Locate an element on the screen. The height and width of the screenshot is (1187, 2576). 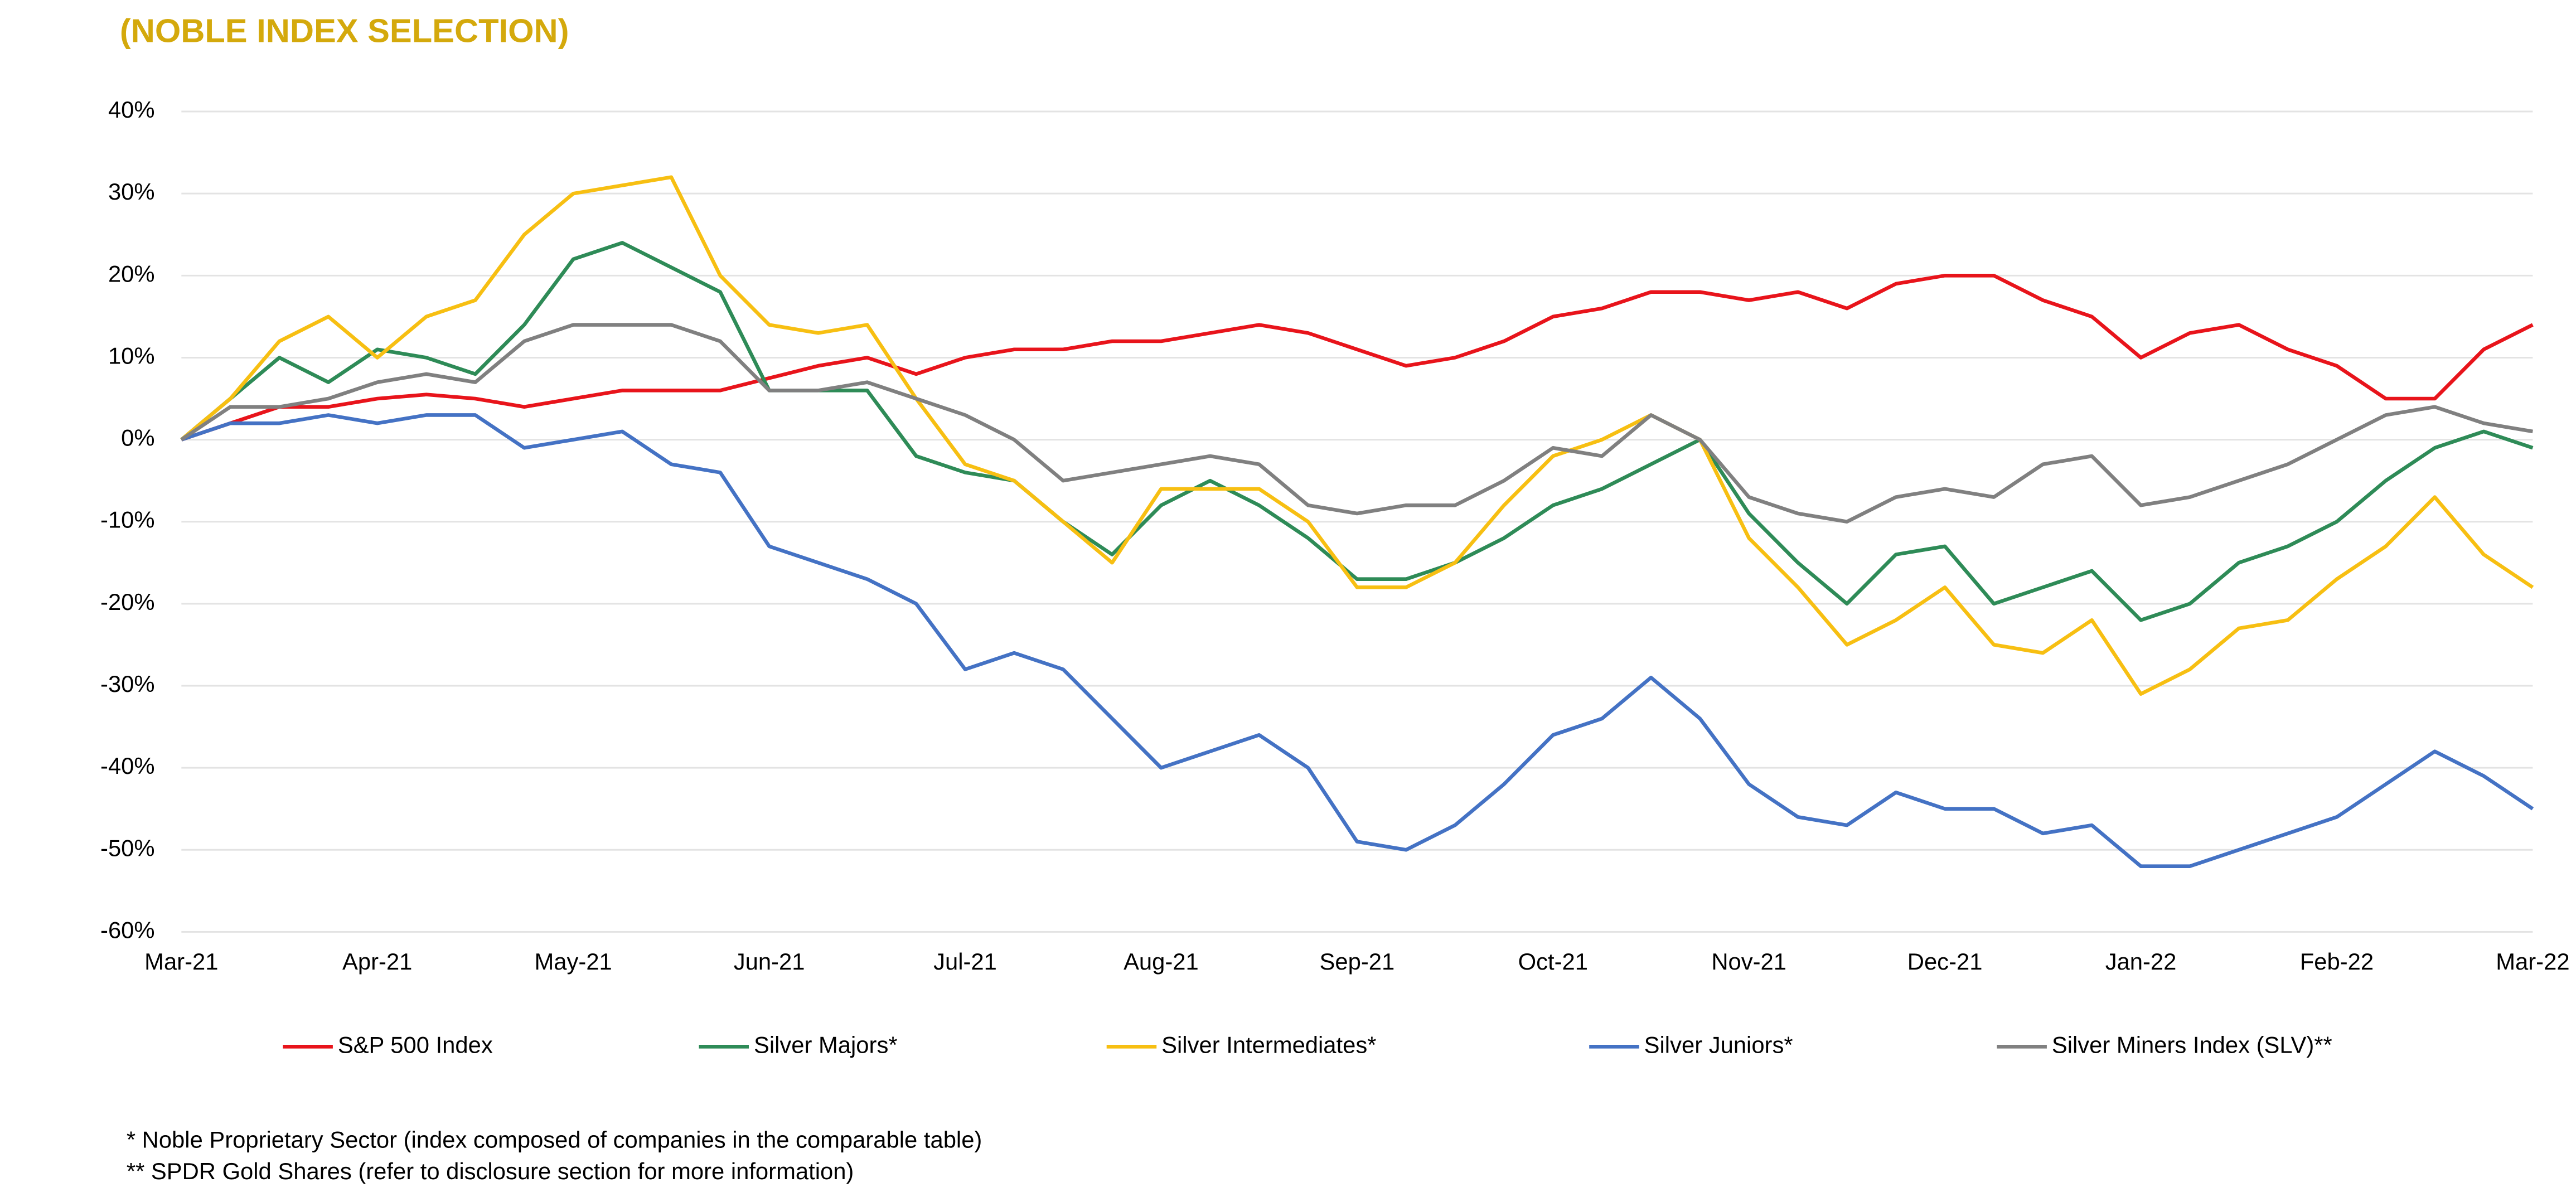
y-tick-label: -30% is located at coordinates (128, 684).